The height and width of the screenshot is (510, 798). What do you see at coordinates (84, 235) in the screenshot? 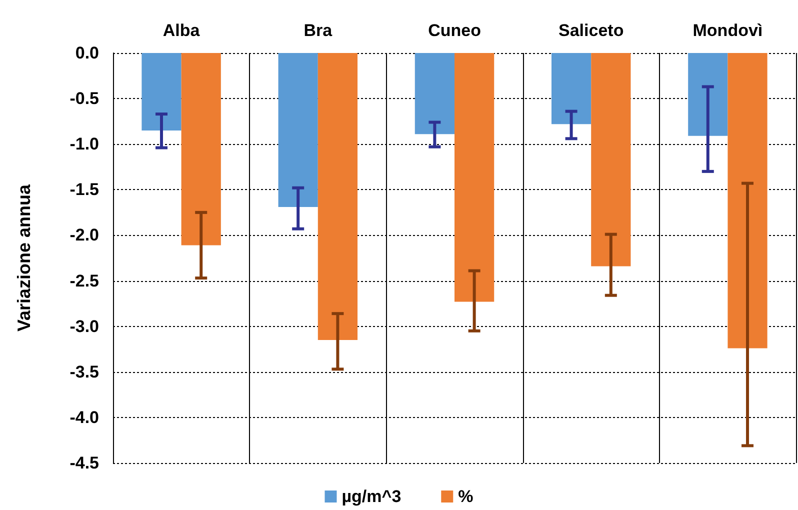
I see `y-tick-label: -2.0` at bounding box center [84, 235].